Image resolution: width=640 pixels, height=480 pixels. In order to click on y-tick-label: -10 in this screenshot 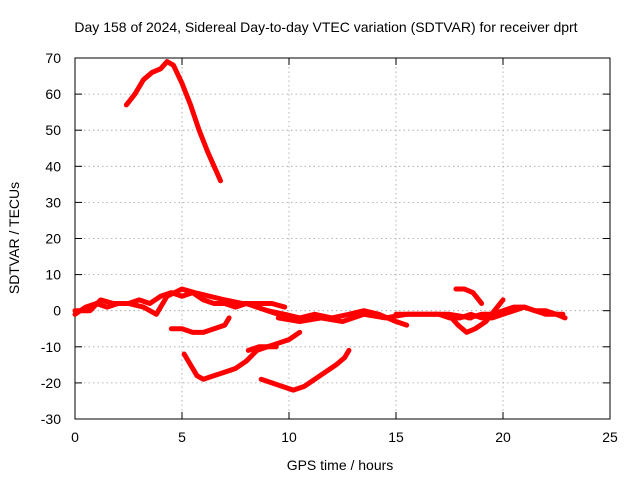, I will do `click(51, 347)`.